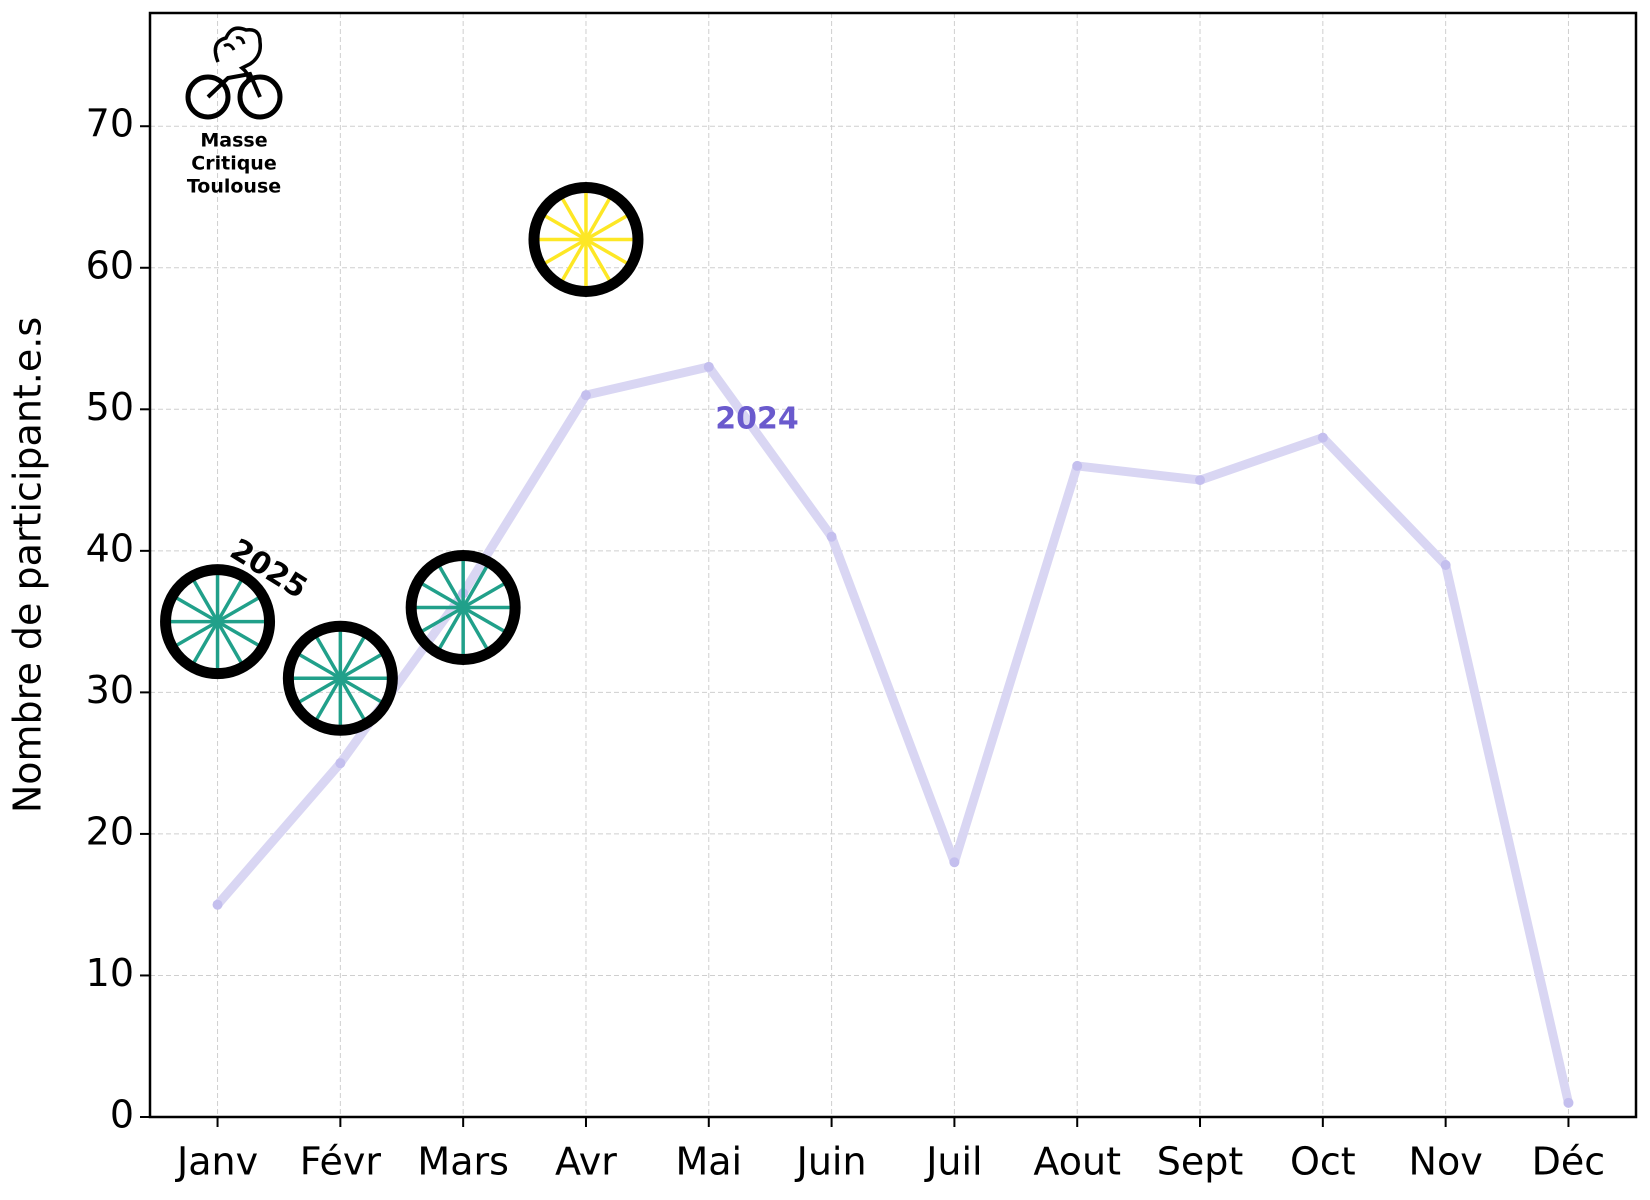 This screenshot has width=1650, height=1200. I want to click on x-tick-label: Oct, so click(1323, 1162).